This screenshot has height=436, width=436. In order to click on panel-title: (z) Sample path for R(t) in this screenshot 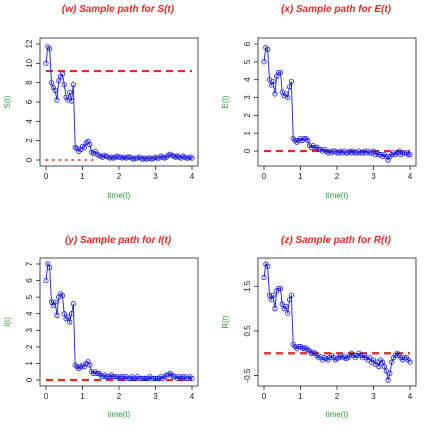, I will do `click(336, 240)`.